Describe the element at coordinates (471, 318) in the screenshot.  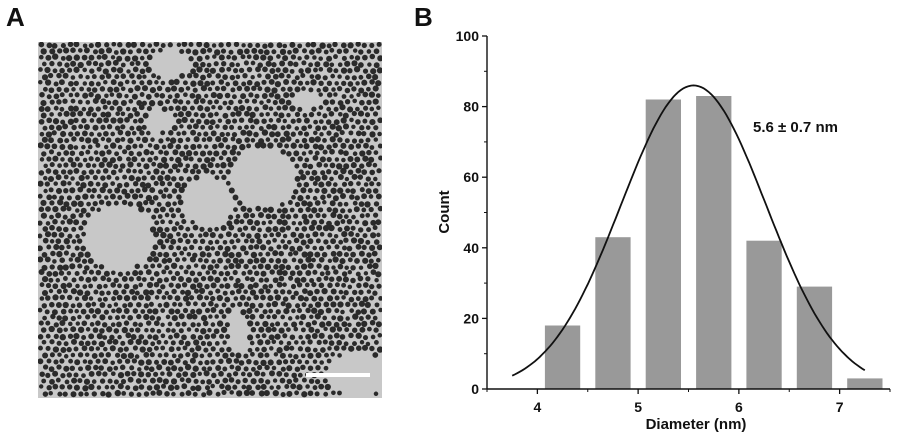
I see `y-tick-label: 20` at that location.